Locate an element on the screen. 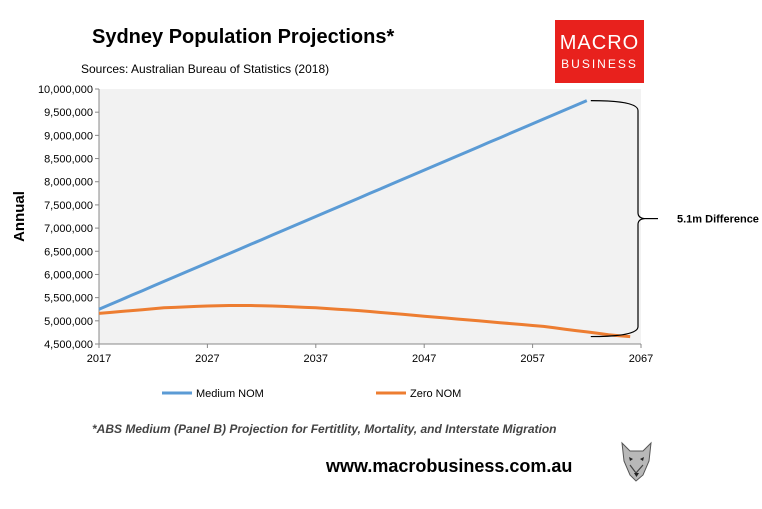 This screenshot has width=762, height=509. y-tick-label: 4,500,000 is located at coordinates (68, 345).